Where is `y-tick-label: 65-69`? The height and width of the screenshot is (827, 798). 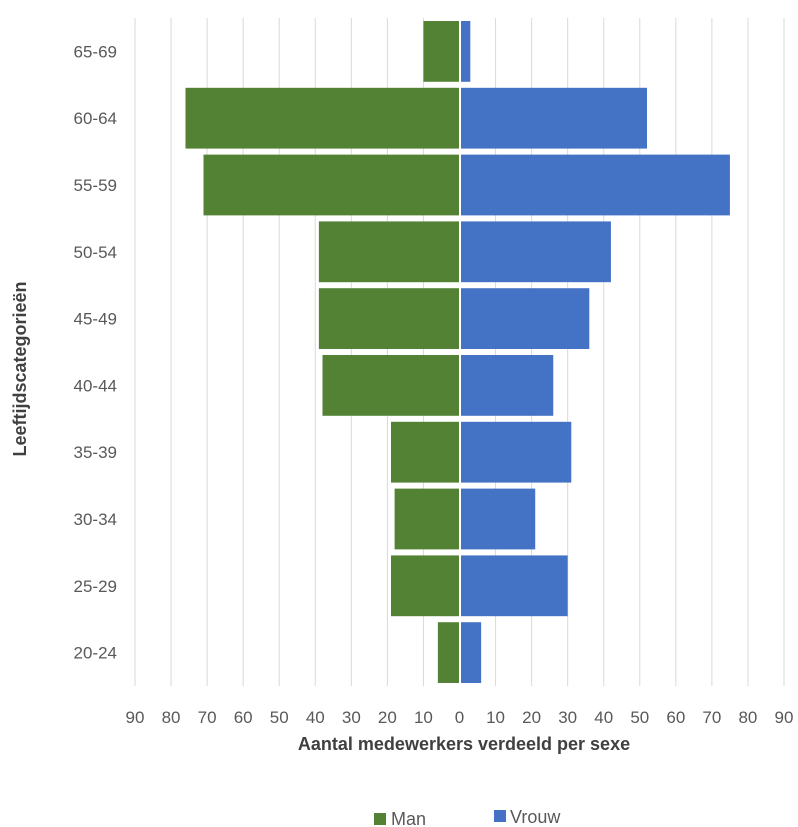
y-tick-label: 65-69 is located at coordinates (95, 51).